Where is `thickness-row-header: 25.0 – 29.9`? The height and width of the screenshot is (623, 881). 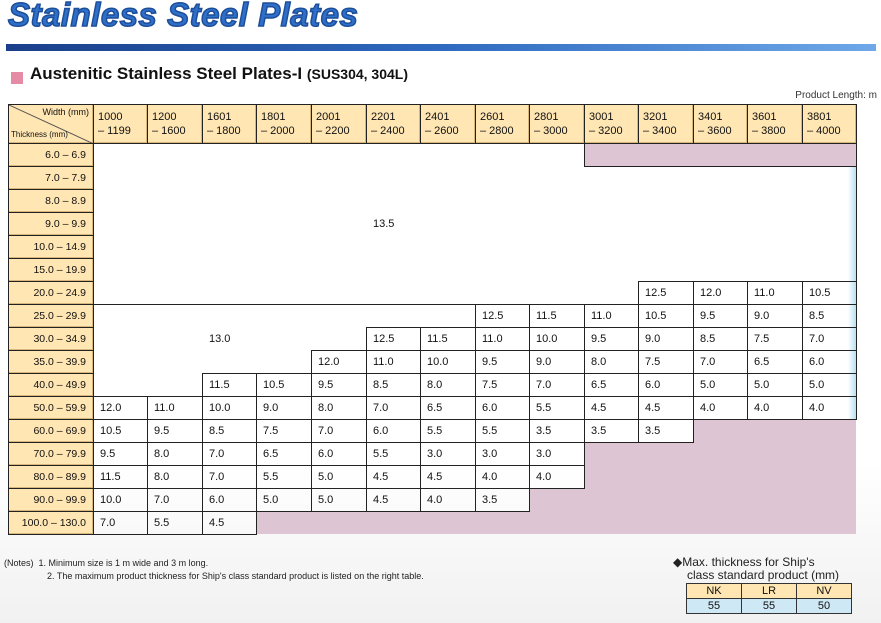
thickness-row-header: 25.0 – 29.9 is located at coordinates (50, 315).